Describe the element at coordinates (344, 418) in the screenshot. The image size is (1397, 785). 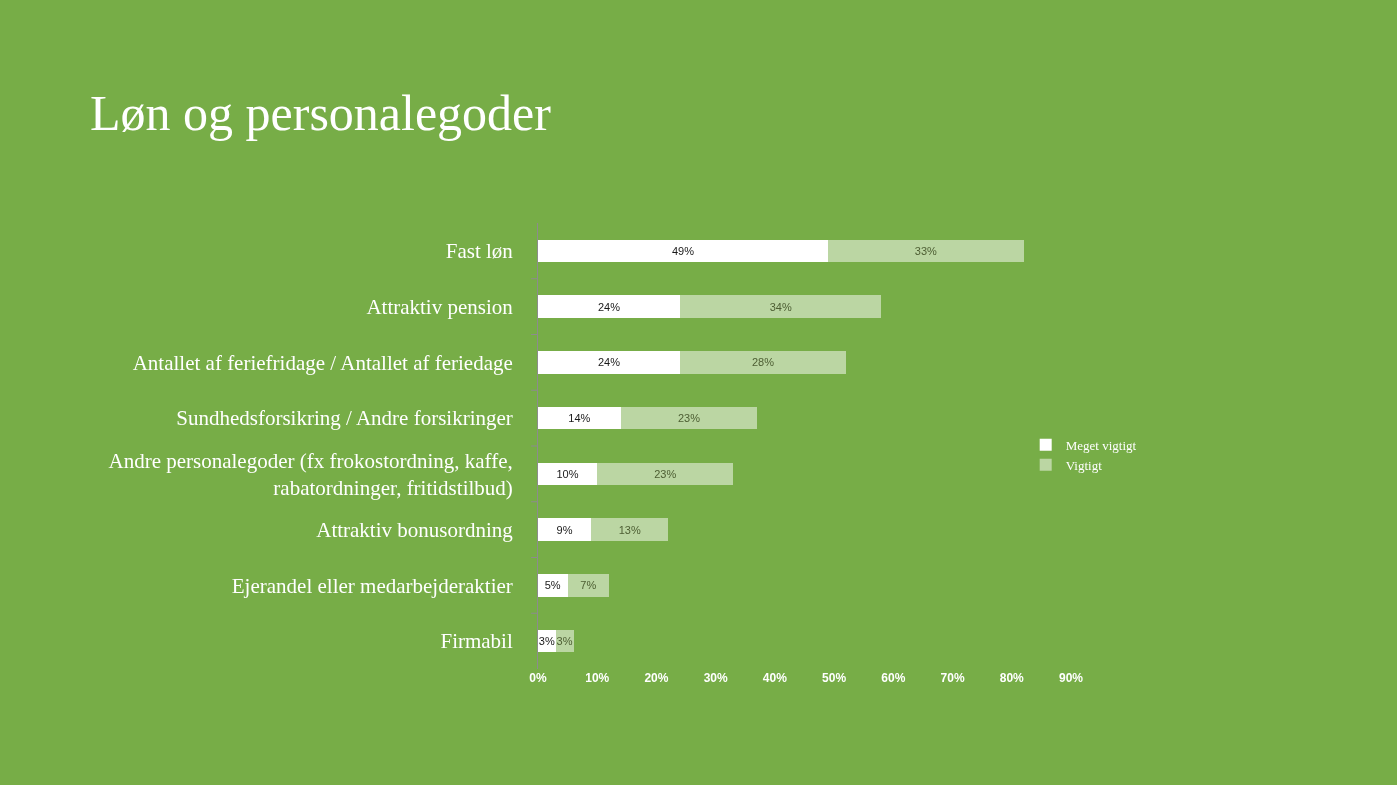
I see `y-tick-label: Sundhedsforsikring / Andre forsikringer` at that location.